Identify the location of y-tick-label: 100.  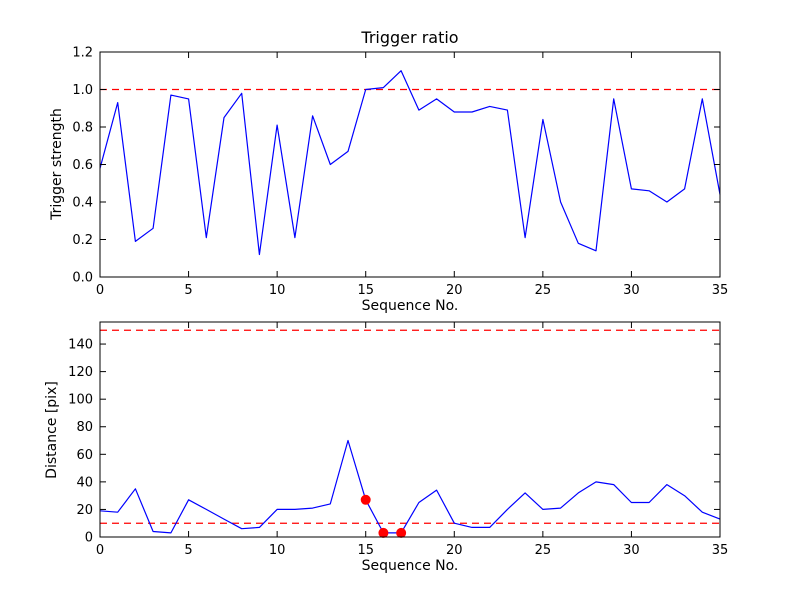
(80, 400).